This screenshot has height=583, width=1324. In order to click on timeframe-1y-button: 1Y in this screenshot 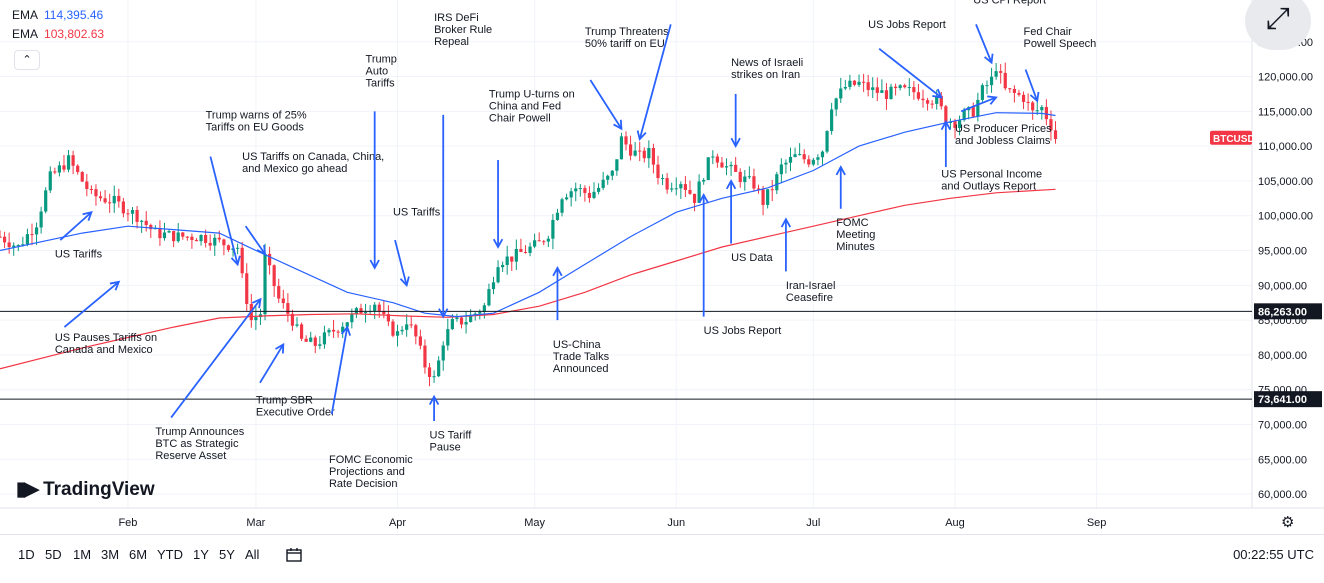, I will do `click(201, 554)`.